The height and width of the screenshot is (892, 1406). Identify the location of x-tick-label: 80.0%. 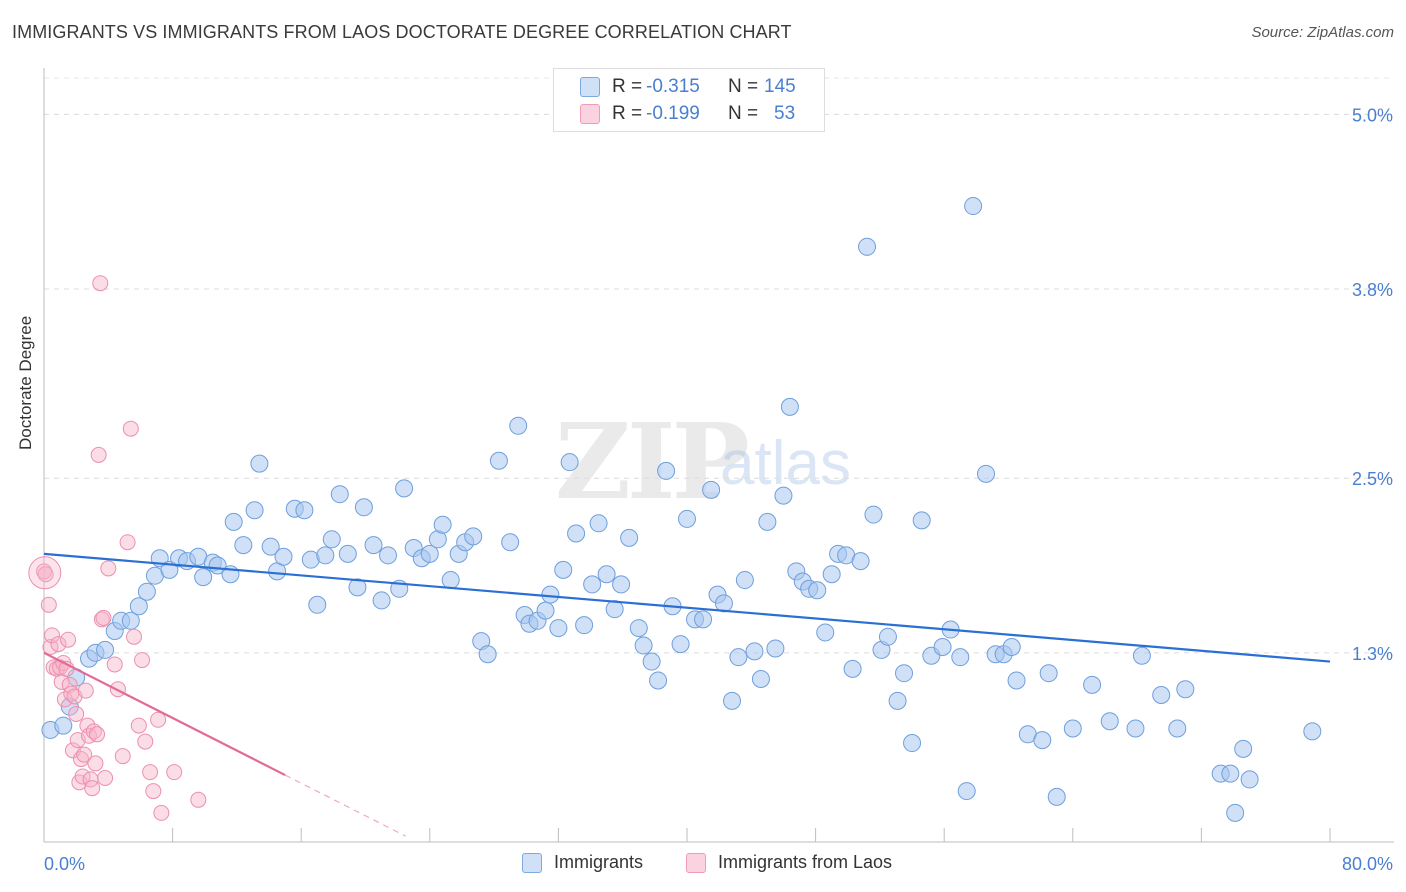
(1367, 864).